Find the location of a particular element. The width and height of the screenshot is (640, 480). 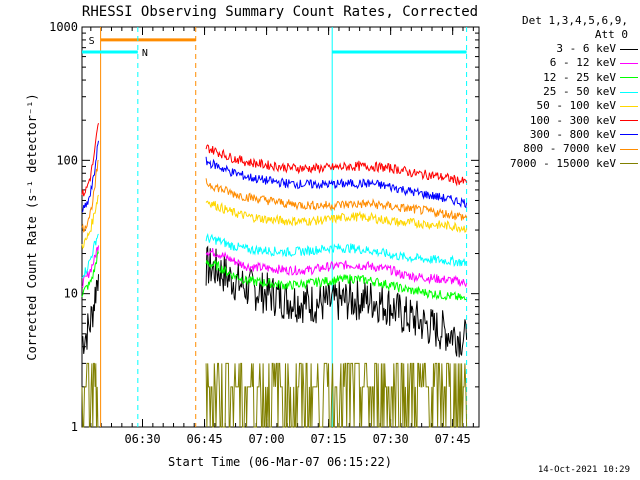

x-tick-label: 07:45 is located at coordinates (453, 439).